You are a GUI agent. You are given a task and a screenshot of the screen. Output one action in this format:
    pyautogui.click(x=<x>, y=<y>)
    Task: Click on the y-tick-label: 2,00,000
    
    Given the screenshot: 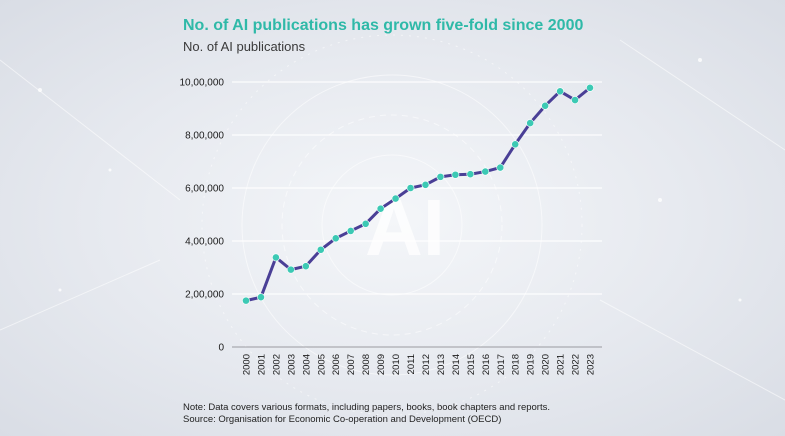 What is the action you would take?
    pyautogui.click(x=204, y=295)
    